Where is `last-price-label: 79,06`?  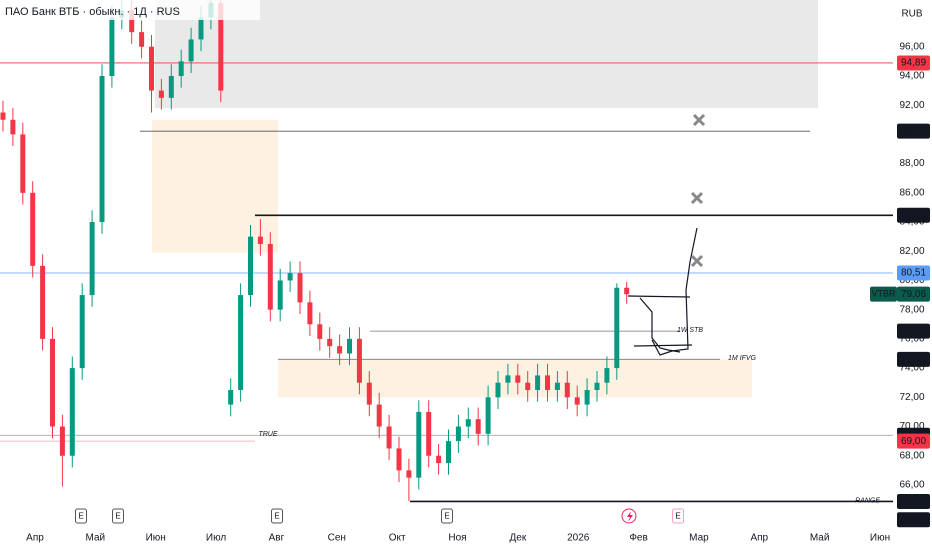
last-price-label: 79,06 is located at coordinates (913, 294).